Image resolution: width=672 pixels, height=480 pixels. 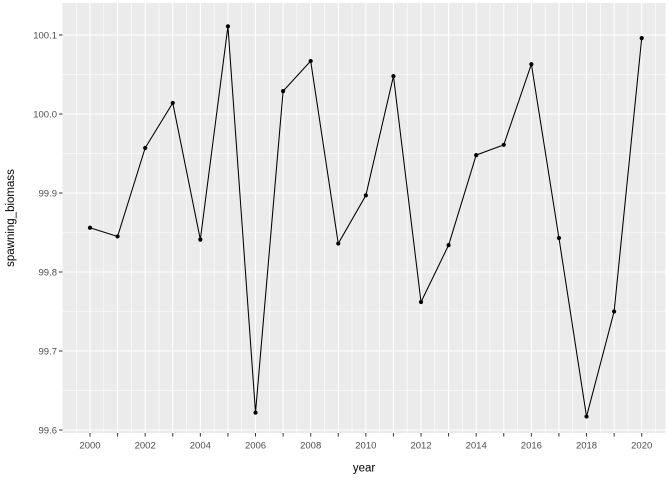 What do you see at coordinates (145, 446) in the screenshot?
I see `x-tick-label: 2002` at bounding box center [145, 446].